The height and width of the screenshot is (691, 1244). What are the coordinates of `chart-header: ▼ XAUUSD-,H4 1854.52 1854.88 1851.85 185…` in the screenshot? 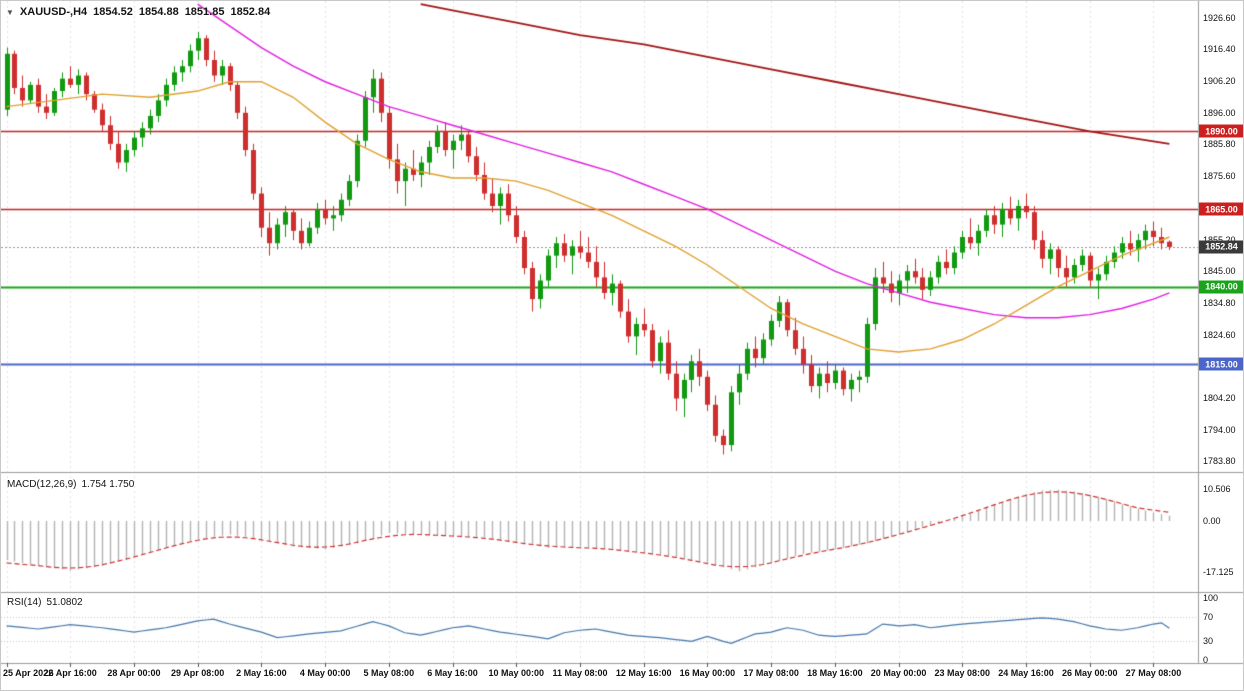 It's located at (138, 12).